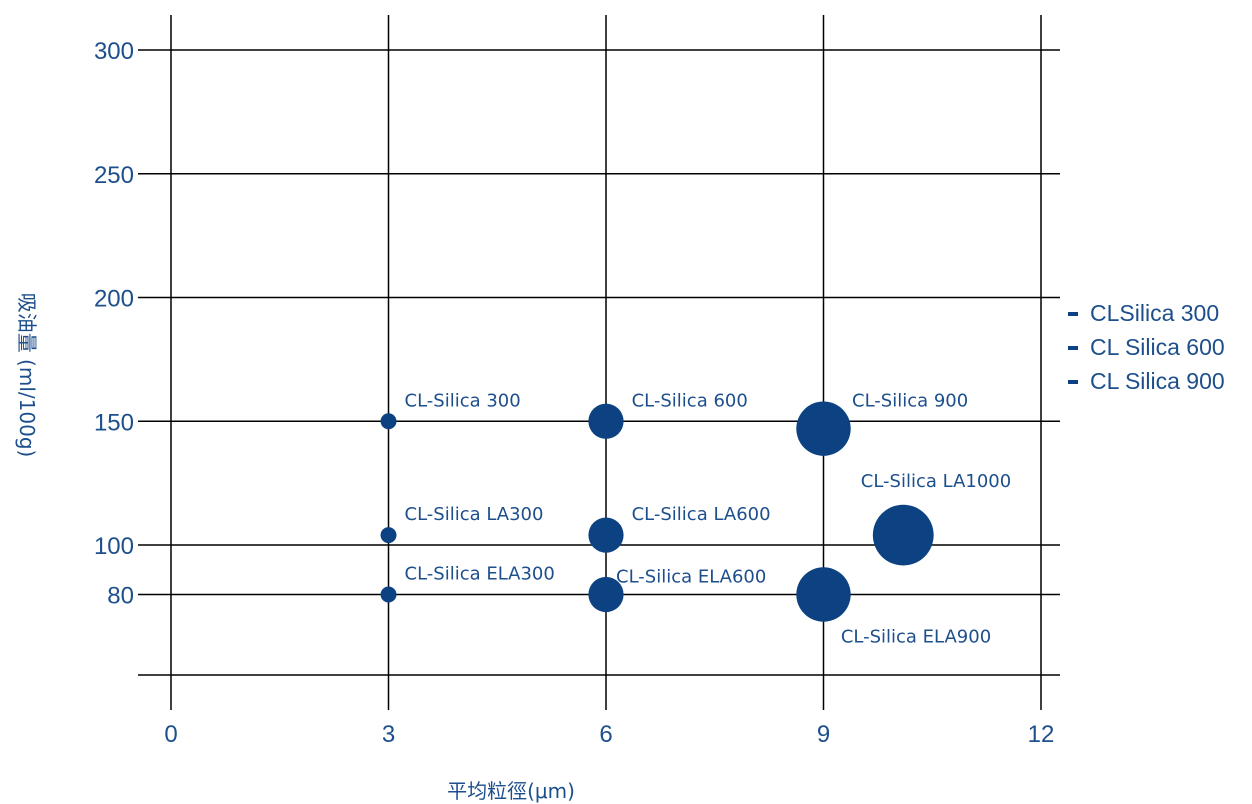 Image resolution: width=1252 pixels, height=804 pixels. I want to click on y-tick-label: 100, so click(114, 546).